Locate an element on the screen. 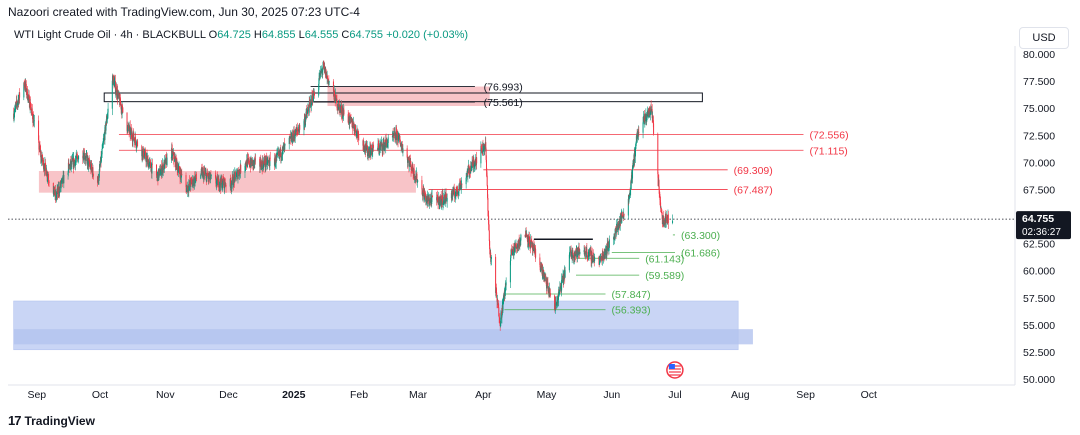 This screenshot has width=1080, height=435. close-label: C is located at coordinates (345, 35).